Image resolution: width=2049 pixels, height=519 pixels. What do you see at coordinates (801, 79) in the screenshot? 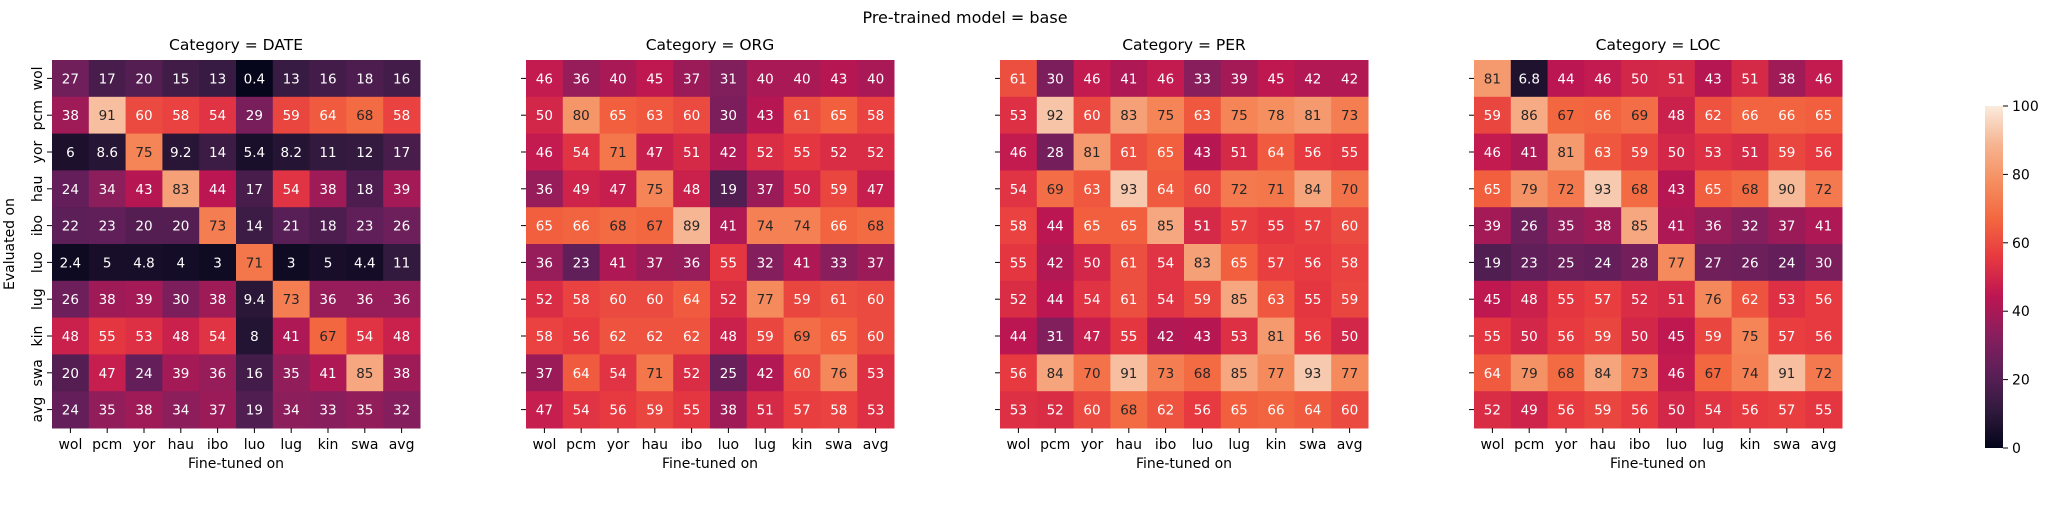
I see `cell-value-label: 40` at bounding box center [801, 79].